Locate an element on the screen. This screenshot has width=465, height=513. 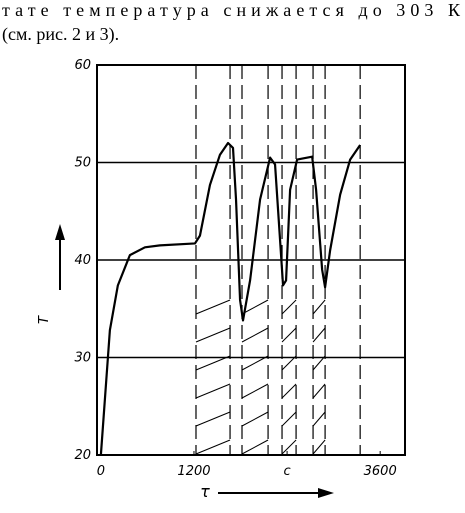
hatching is located at coordinates (260, 377).